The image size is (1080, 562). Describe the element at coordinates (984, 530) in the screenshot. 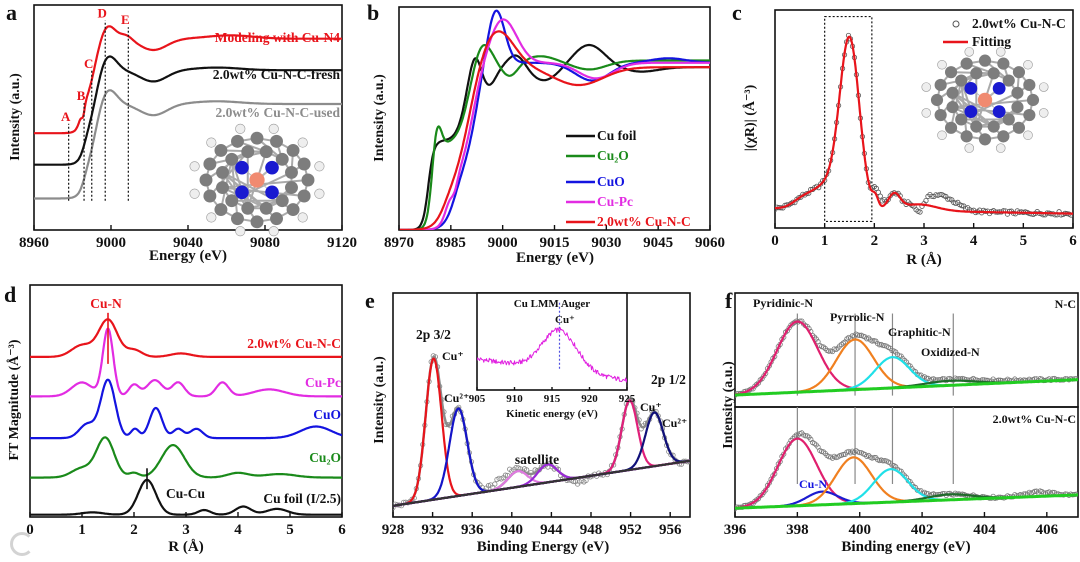

I see `x-tick-label: 404` at that location.